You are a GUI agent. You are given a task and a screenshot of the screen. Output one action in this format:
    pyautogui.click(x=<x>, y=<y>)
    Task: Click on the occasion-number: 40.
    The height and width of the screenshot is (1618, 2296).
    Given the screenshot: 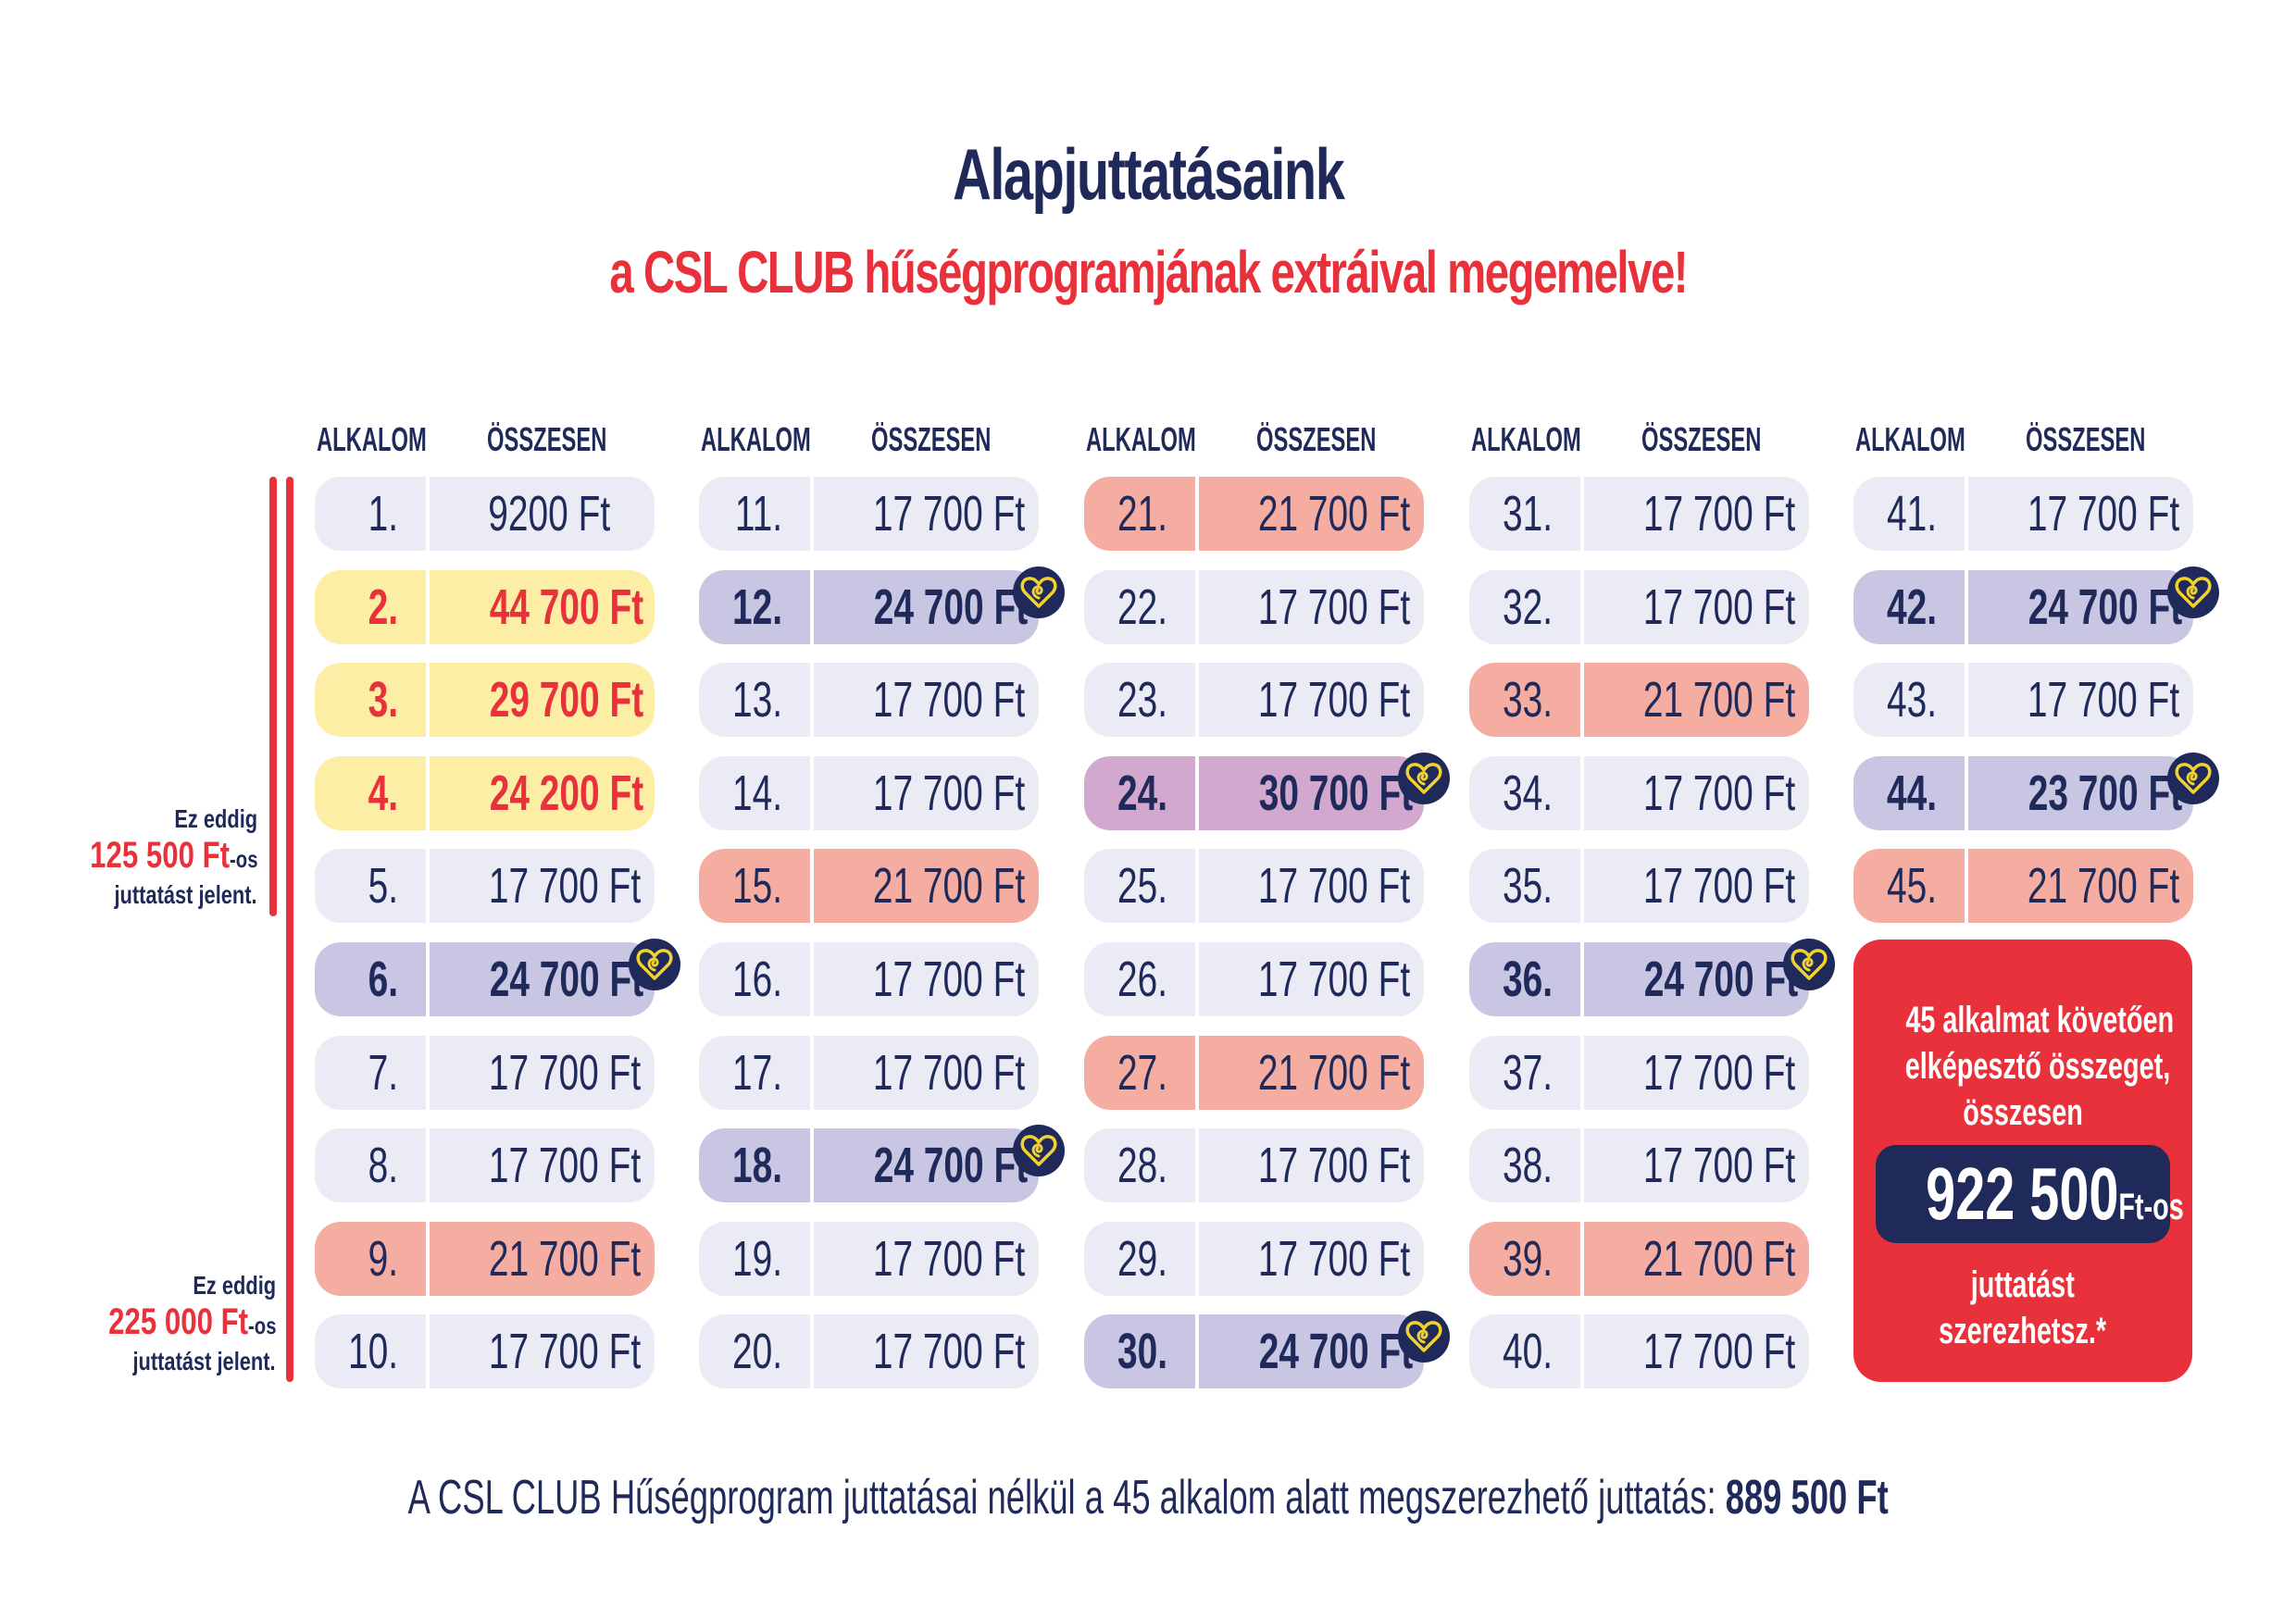 What is the action you would take?
    pyautogui.click(x=1524, y=1351)
    